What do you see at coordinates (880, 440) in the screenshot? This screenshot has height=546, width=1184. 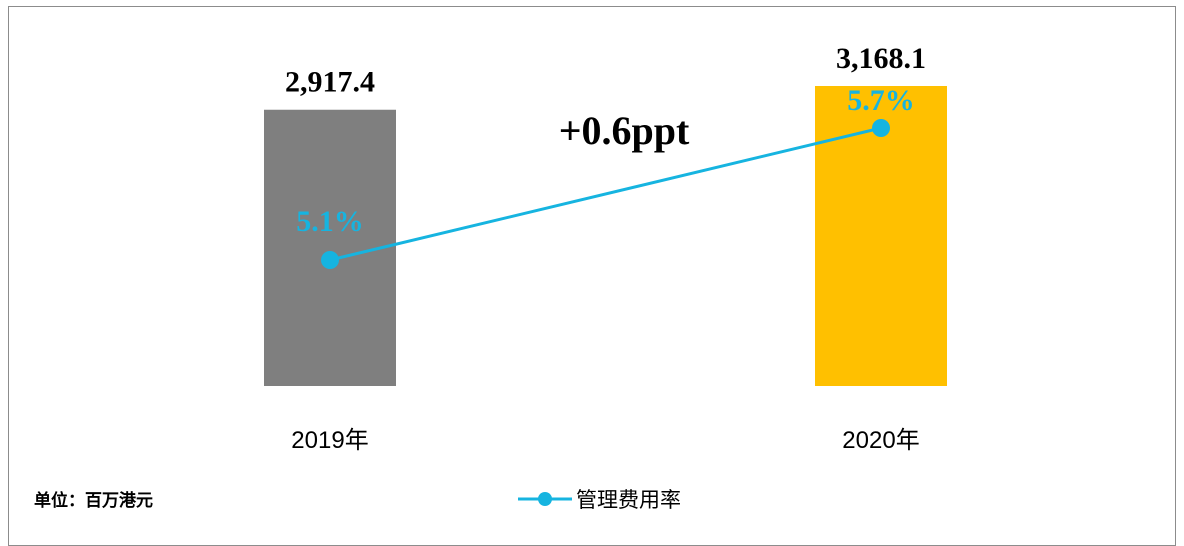 I see `category-label-1: 2020年` at bounding box center [880, 440].